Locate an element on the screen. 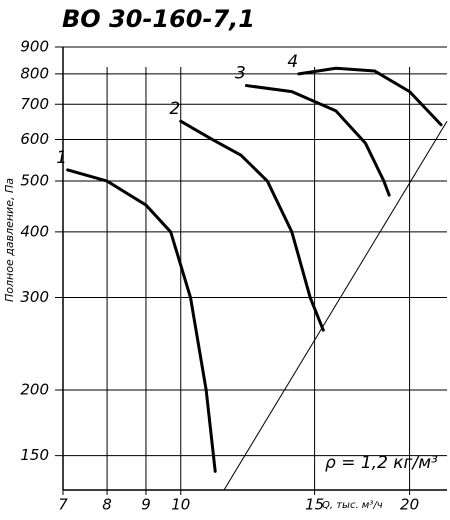 The image size is (450, 520). y-tick-label: 600 is located at coordinates (34, 139).